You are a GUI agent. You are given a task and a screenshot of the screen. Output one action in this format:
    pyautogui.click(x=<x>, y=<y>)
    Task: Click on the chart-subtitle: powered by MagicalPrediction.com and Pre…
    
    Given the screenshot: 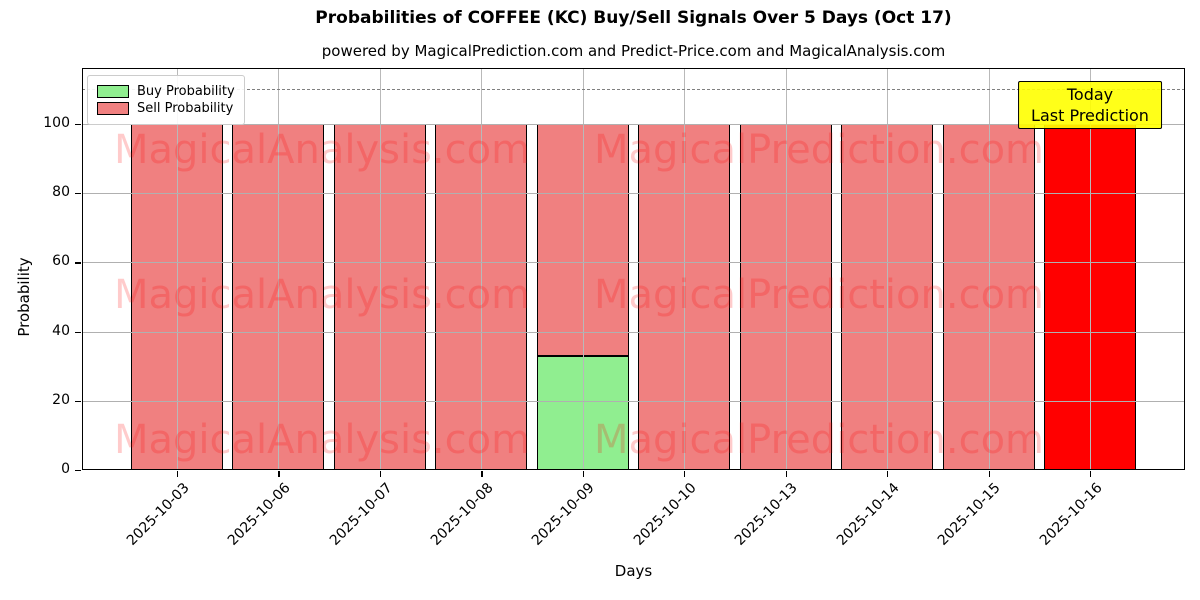 What is the action you would take?
    pyautogui.click(x=633, y=51)
    